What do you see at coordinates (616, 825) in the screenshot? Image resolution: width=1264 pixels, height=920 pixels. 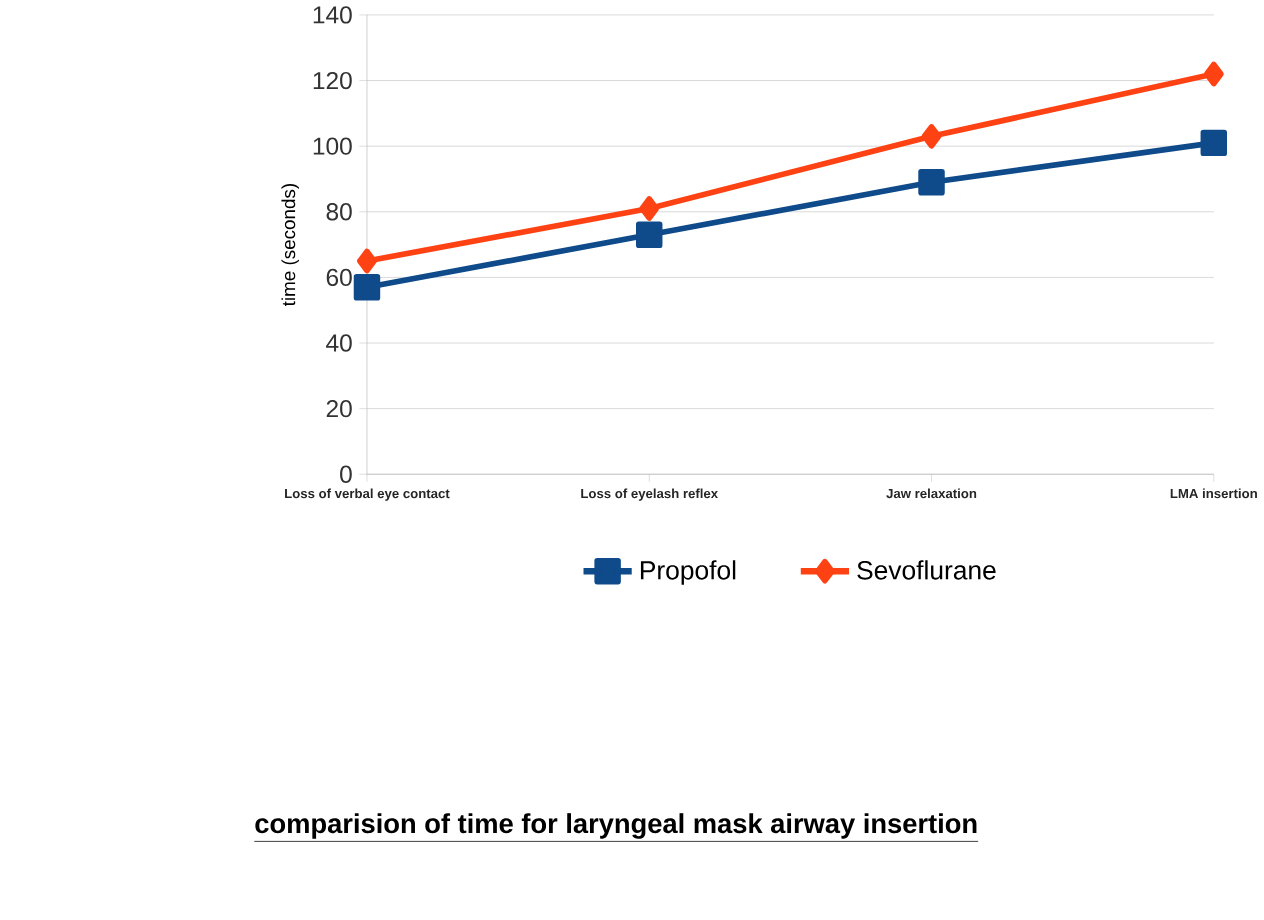 I see `text: comparision of time for laryngeal mask airway insertion` at bounding box center [616, 825].